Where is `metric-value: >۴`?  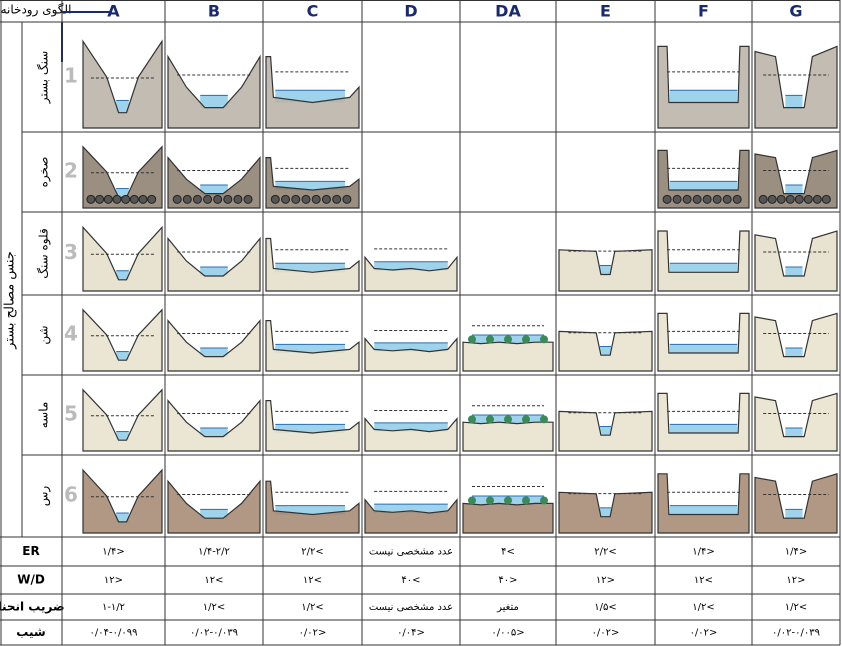 metric-value: >۴ is located at coordinates (508, 552).